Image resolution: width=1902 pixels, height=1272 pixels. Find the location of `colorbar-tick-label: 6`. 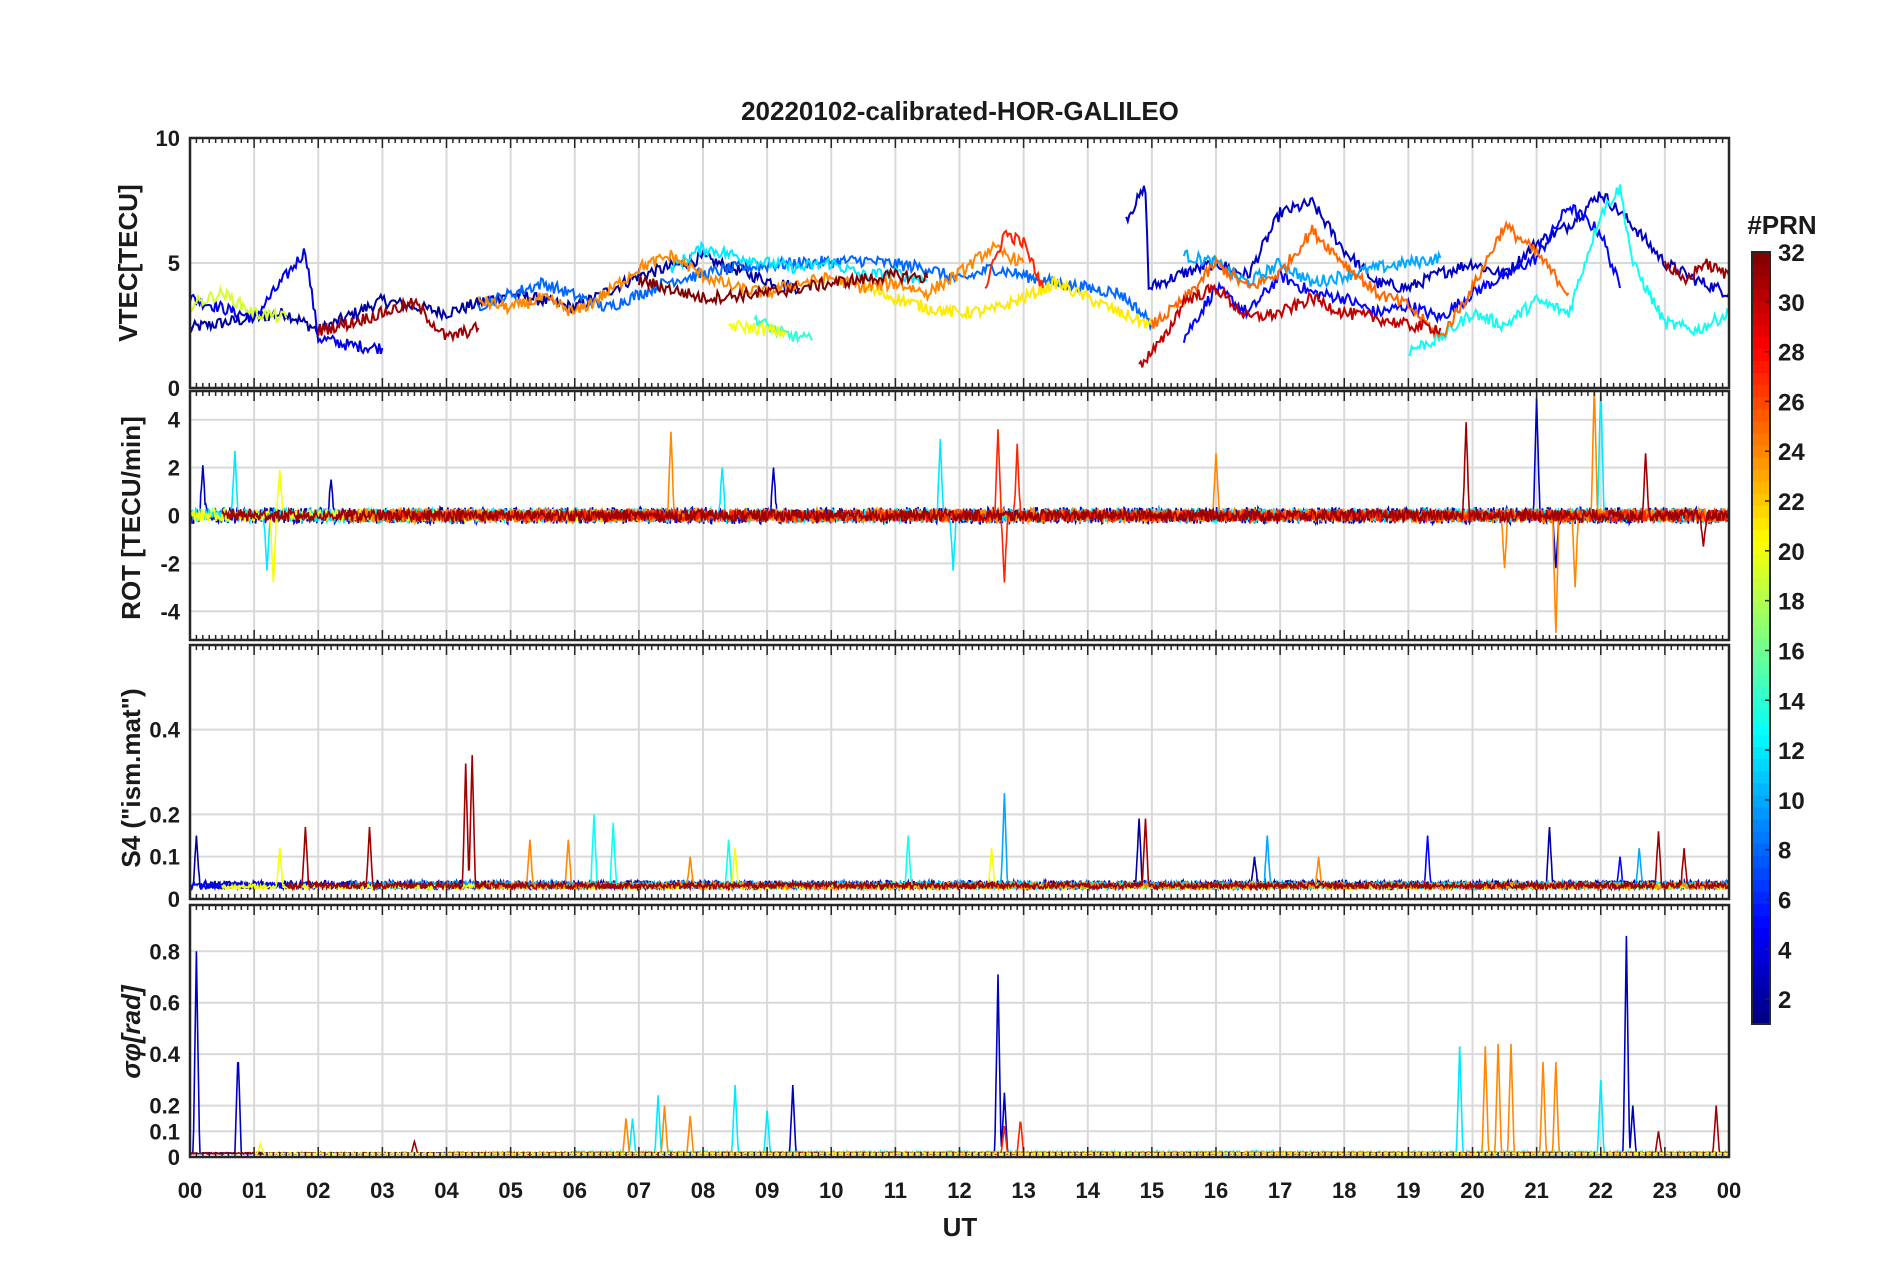

colorbar-tick-label: 6 is located at coordinates (1784, 900).